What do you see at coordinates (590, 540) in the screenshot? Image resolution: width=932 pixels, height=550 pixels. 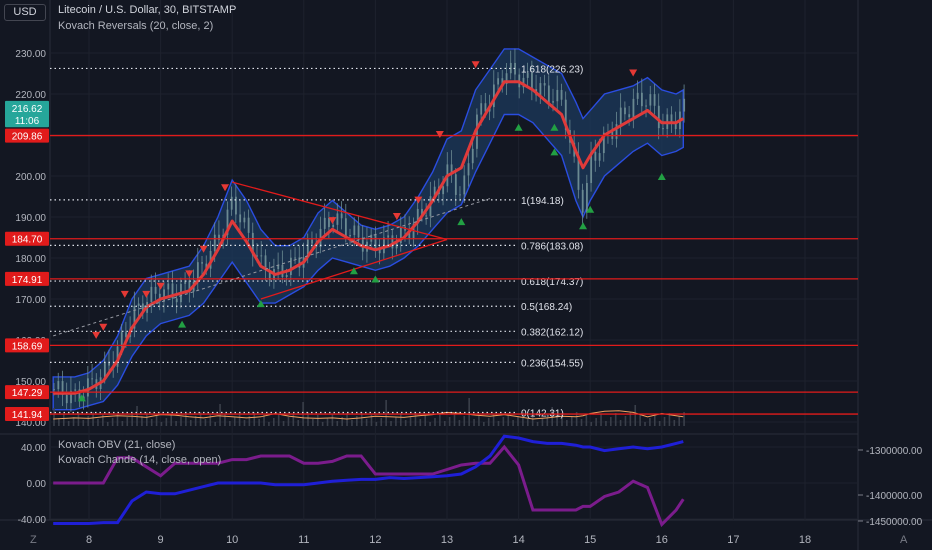 I see `time-tick-label: 15` at bounding box center [590, 540].